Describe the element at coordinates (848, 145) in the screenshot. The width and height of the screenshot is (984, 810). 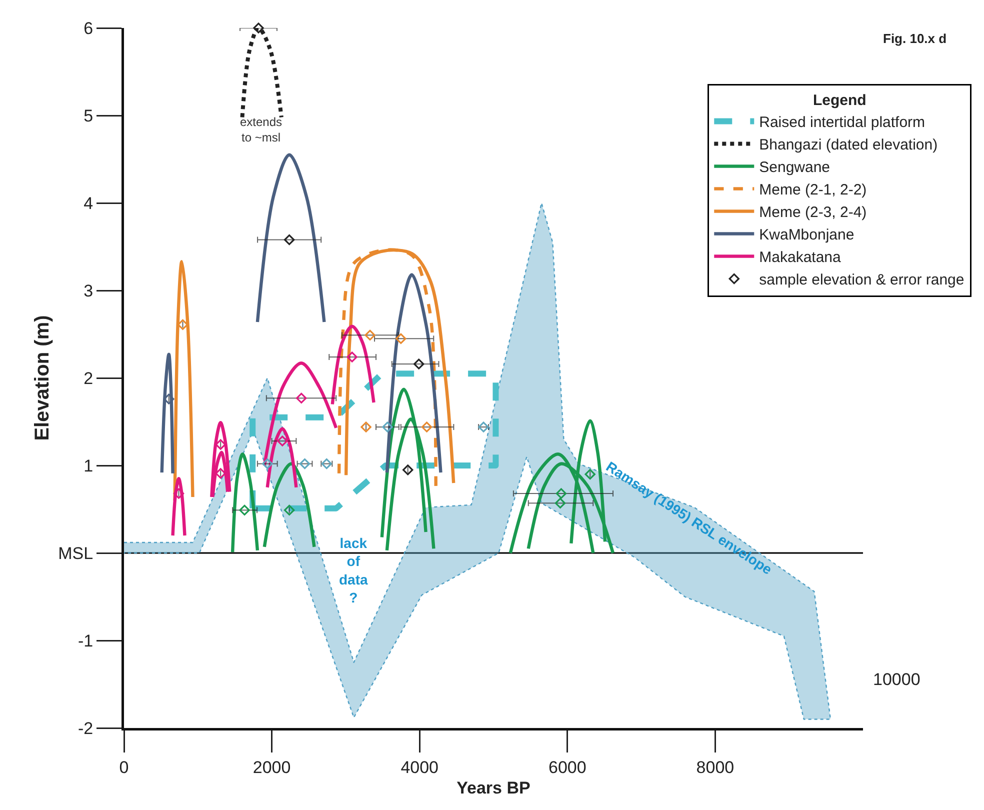
I see `legend-label: Bhangazi (dated elevation)` at that location.